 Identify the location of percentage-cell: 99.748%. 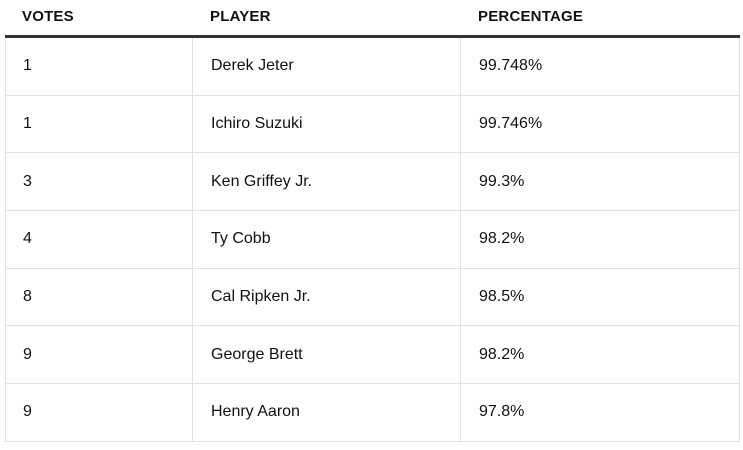
(600, 66).